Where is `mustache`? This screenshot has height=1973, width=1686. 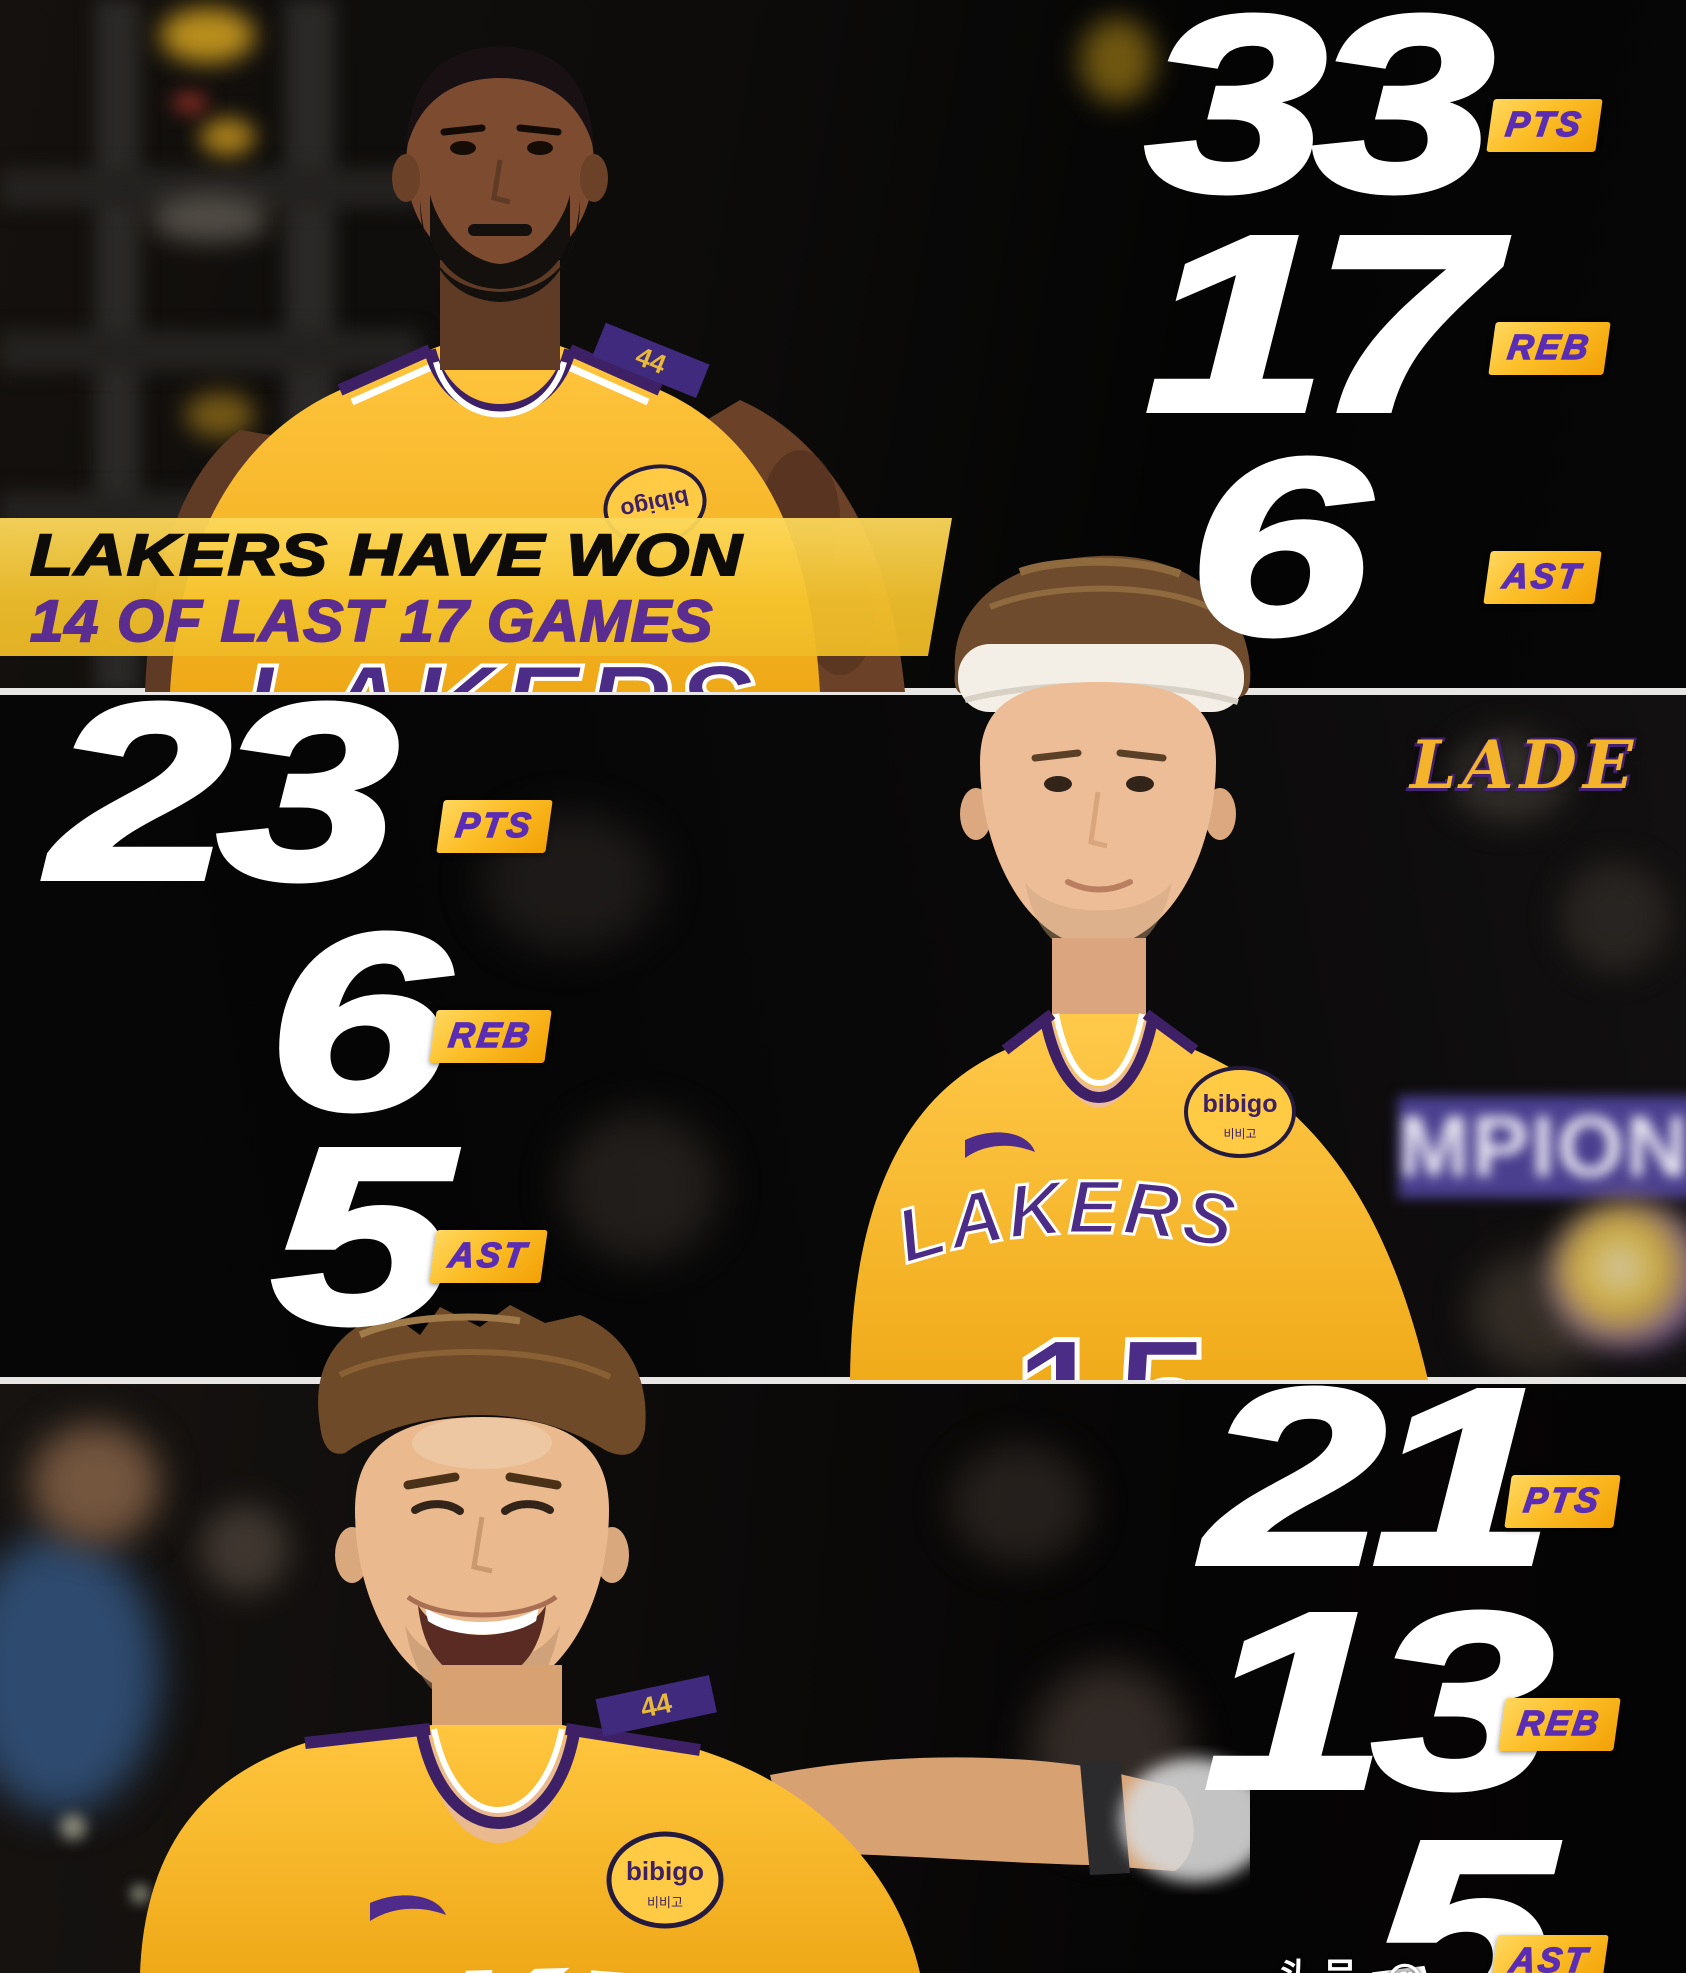
mustache is located at coordinates (500, 230).